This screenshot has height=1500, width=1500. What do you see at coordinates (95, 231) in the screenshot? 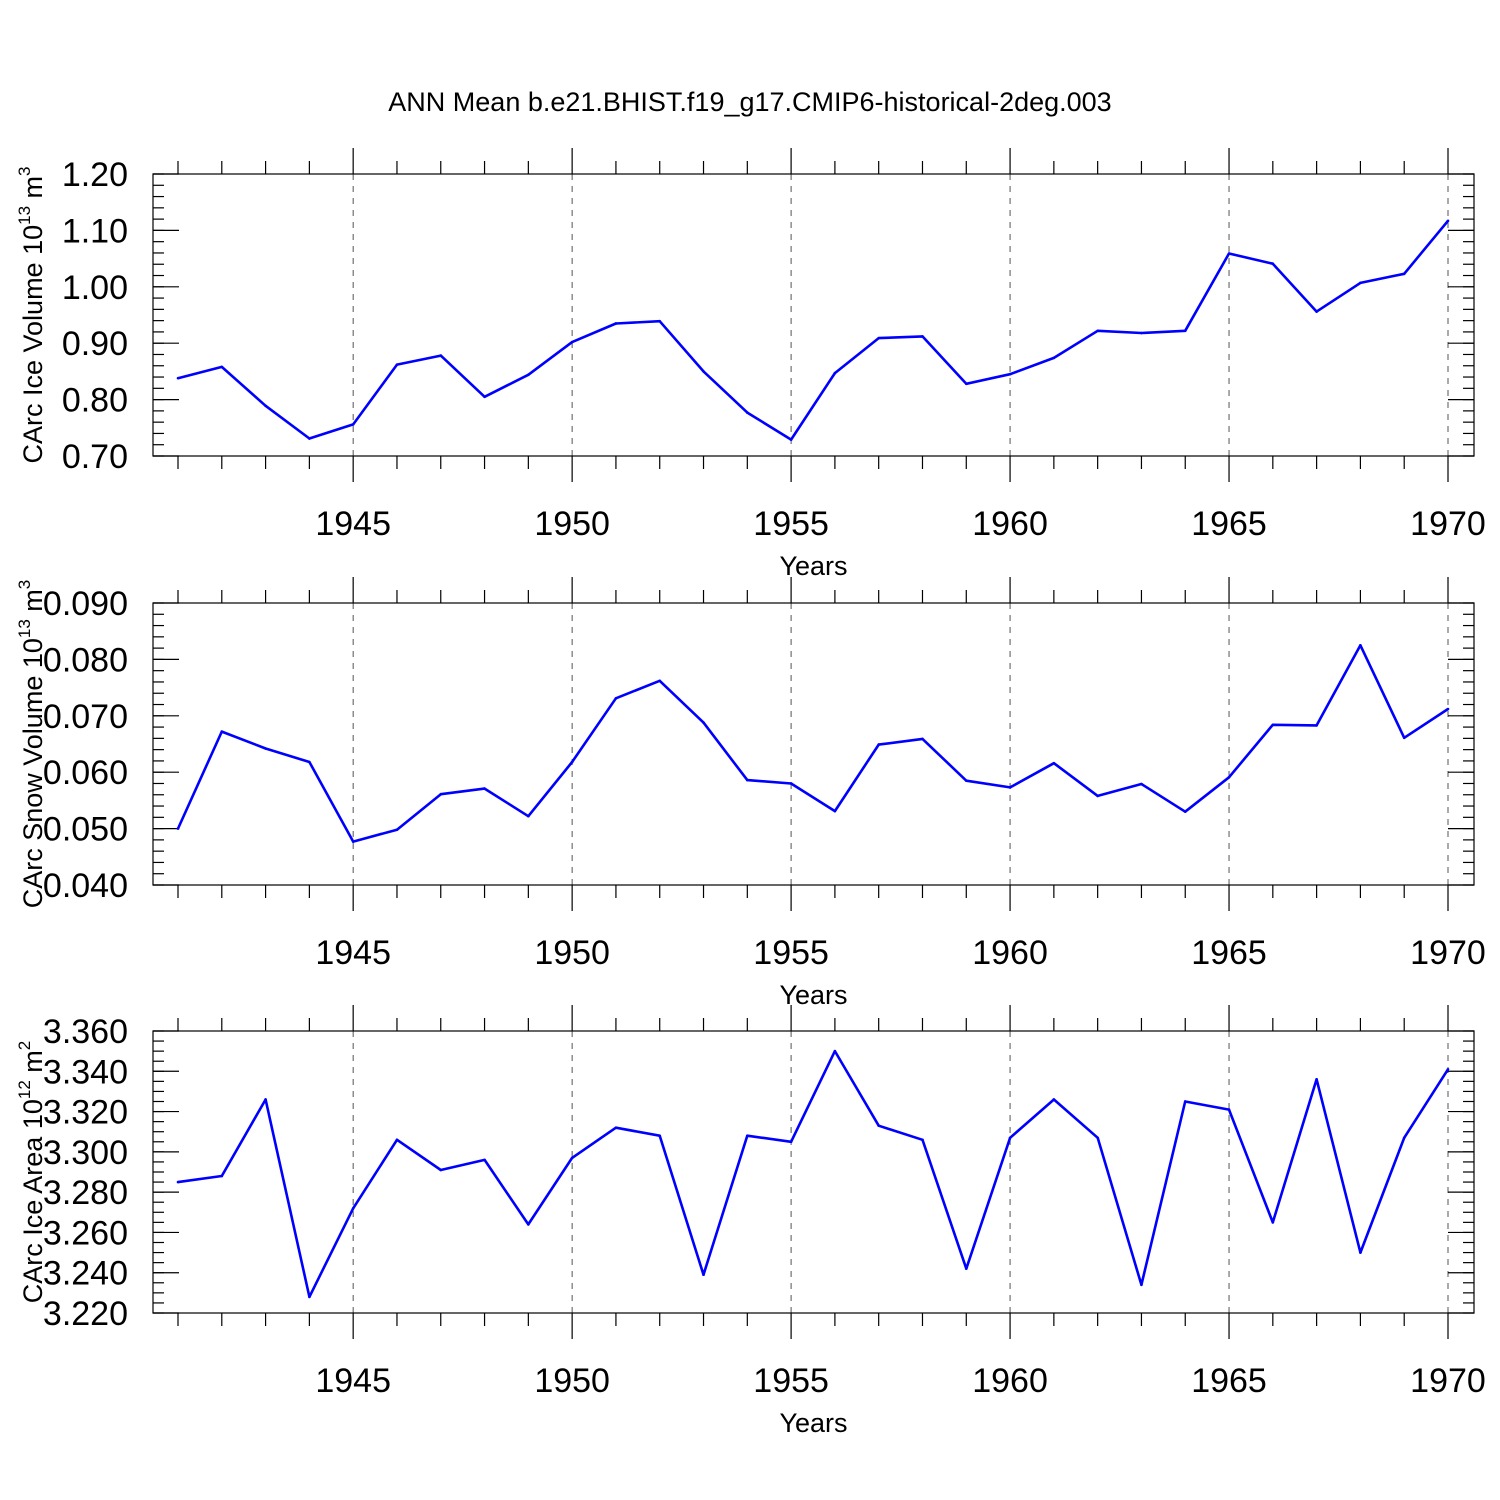
I see `y-tick-label: 1.10` at bounding box center [95, 231].